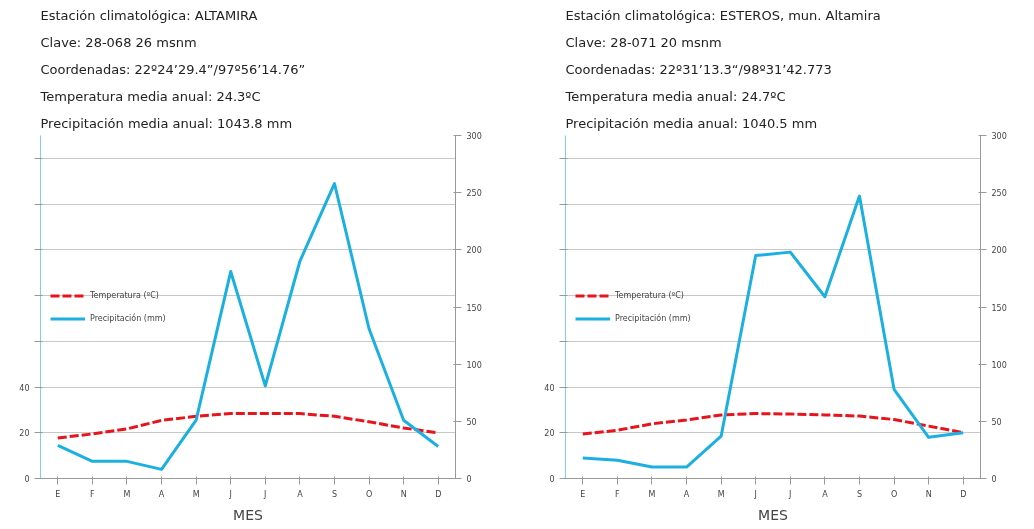 The image size is (1034, 529). What do you see at coordinates (675, 96) in the screenshot?
I see `text: Temperatura media anual: 24.7ºC` at bounding box center [675, 96].